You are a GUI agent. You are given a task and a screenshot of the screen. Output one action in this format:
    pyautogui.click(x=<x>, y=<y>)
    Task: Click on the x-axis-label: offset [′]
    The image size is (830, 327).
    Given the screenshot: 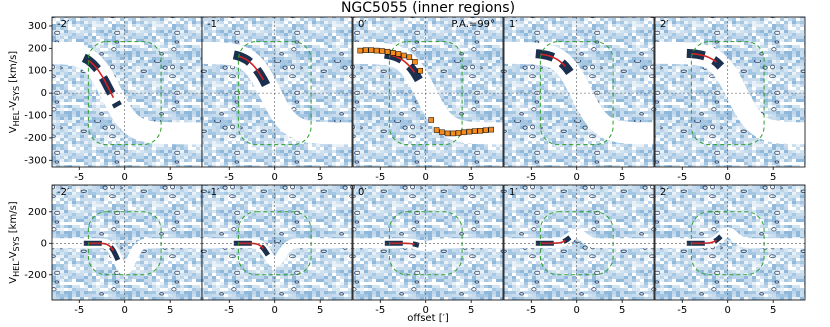 What is the action you would take?
    pyautogui.click(x=428, y=318)
    